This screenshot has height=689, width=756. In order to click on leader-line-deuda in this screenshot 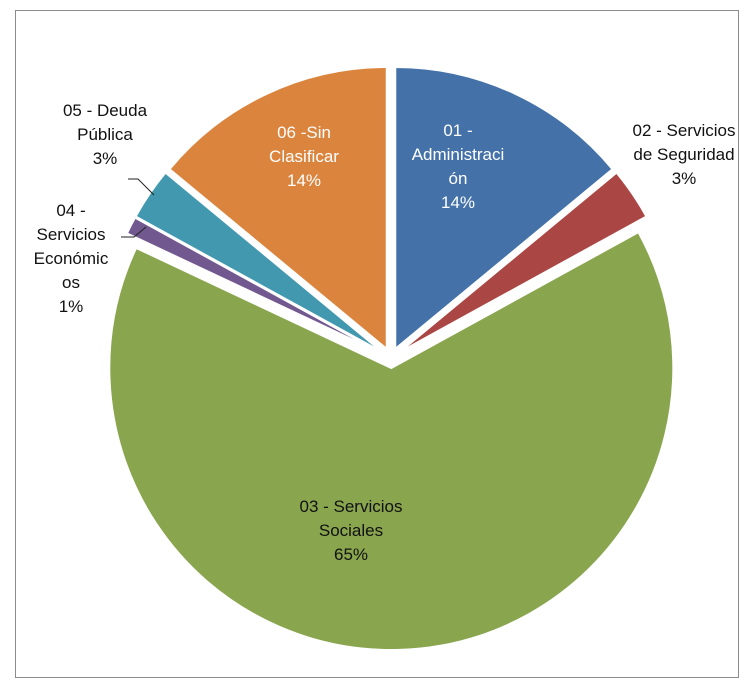, I will do `click(141, 187)`.